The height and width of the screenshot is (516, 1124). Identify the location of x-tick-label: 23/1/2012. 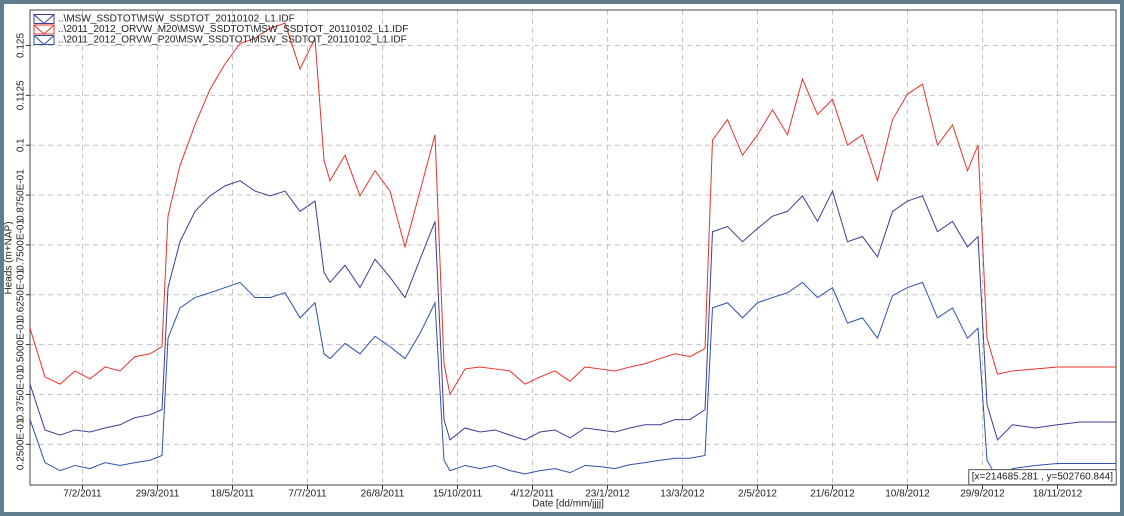
(607, 494).